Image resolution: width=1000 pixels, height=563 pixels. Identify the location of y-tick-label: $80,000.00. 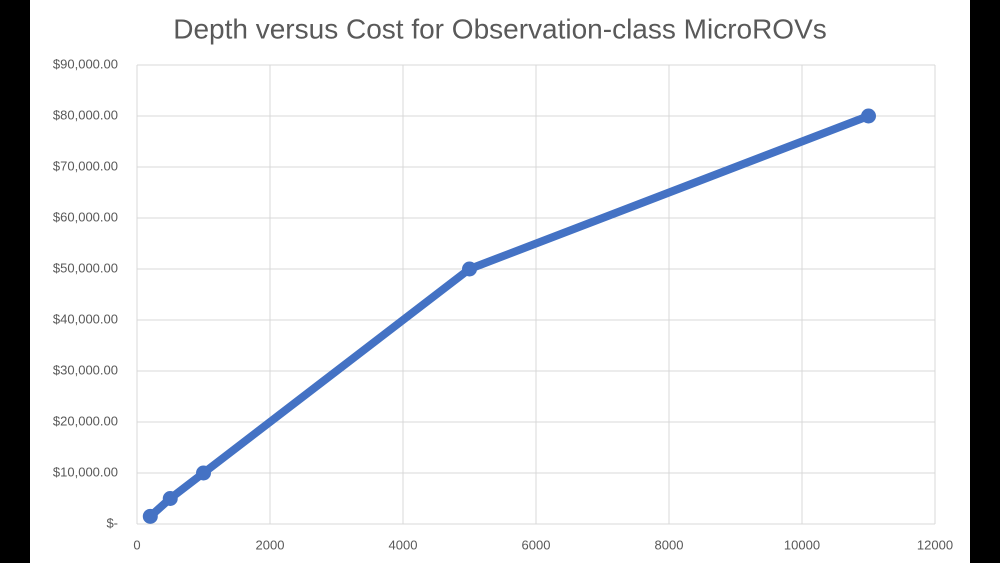
(85, 114).